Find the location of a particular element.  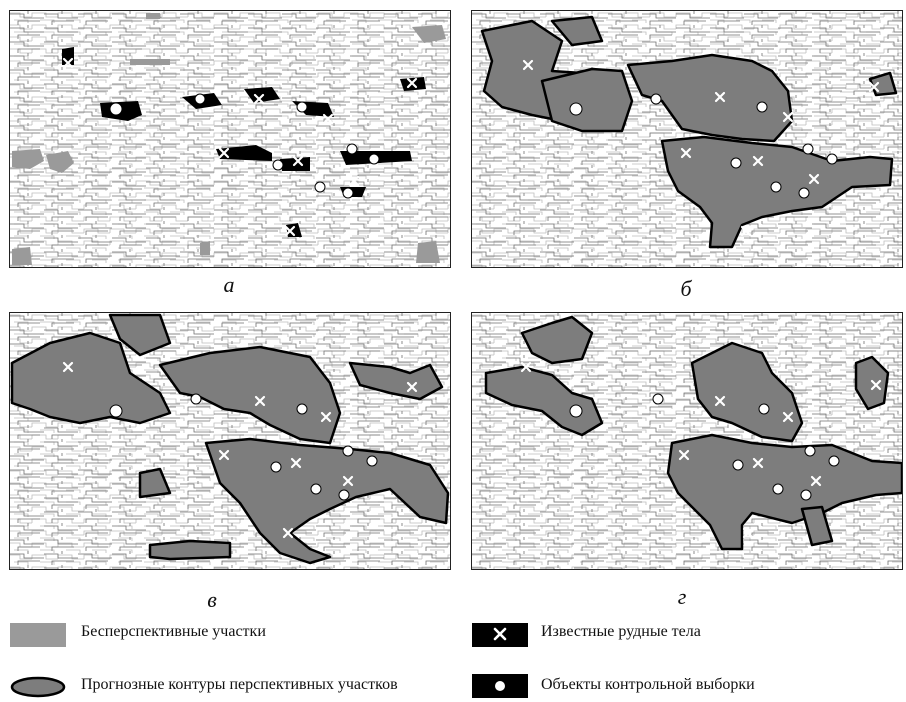

legend-control: Объекты контрольной выборки is located at coordinates (681, 688).